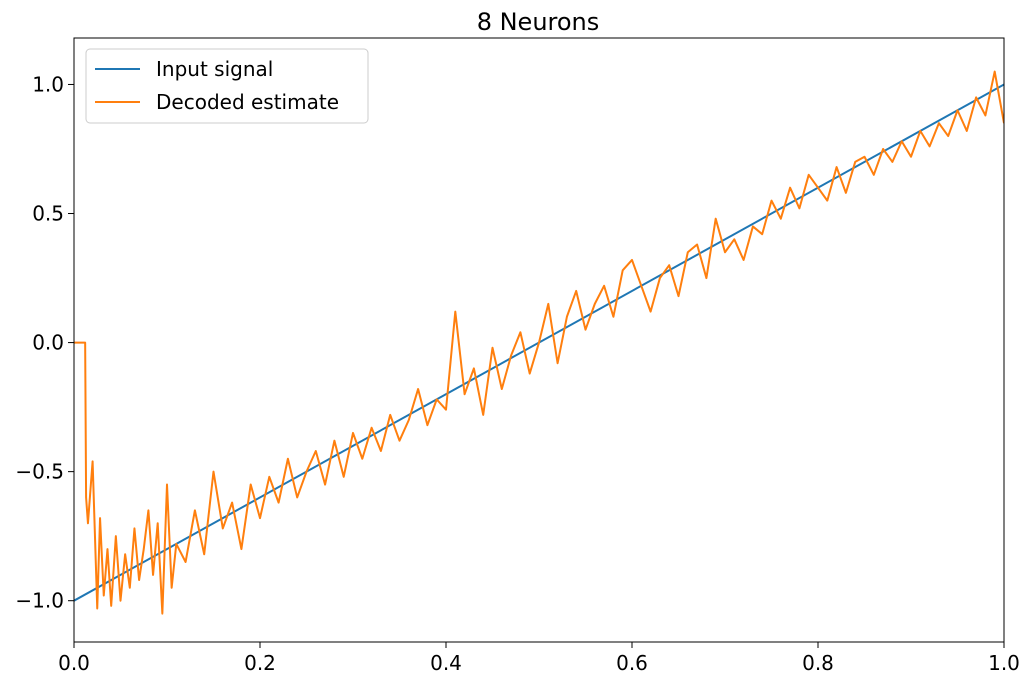 The image size is (1031, 685). What do you see at coordinates (39, 472) in the screenshot?
I see `y-tick-label: −0.5` at bounding box center [39, 472].